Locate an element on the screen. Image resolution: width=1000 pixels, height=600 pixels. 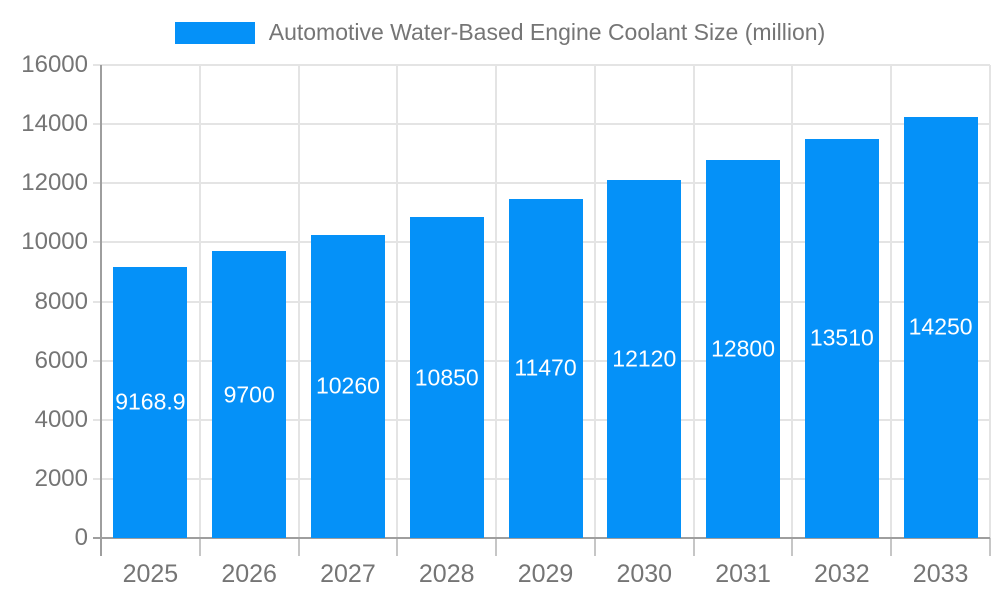
y-axis-tick-label: 2000 is located at coordinates (61, 478).